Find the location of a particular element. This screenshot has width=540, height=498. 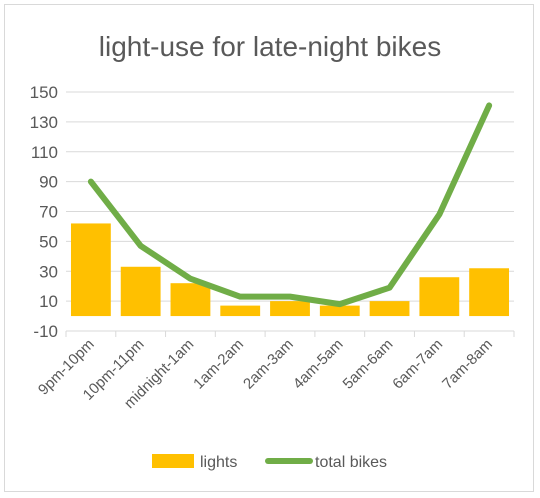

y-axis: 150 130 110 90 70 50 30 10 -10 is located at coordinates (44, 212).